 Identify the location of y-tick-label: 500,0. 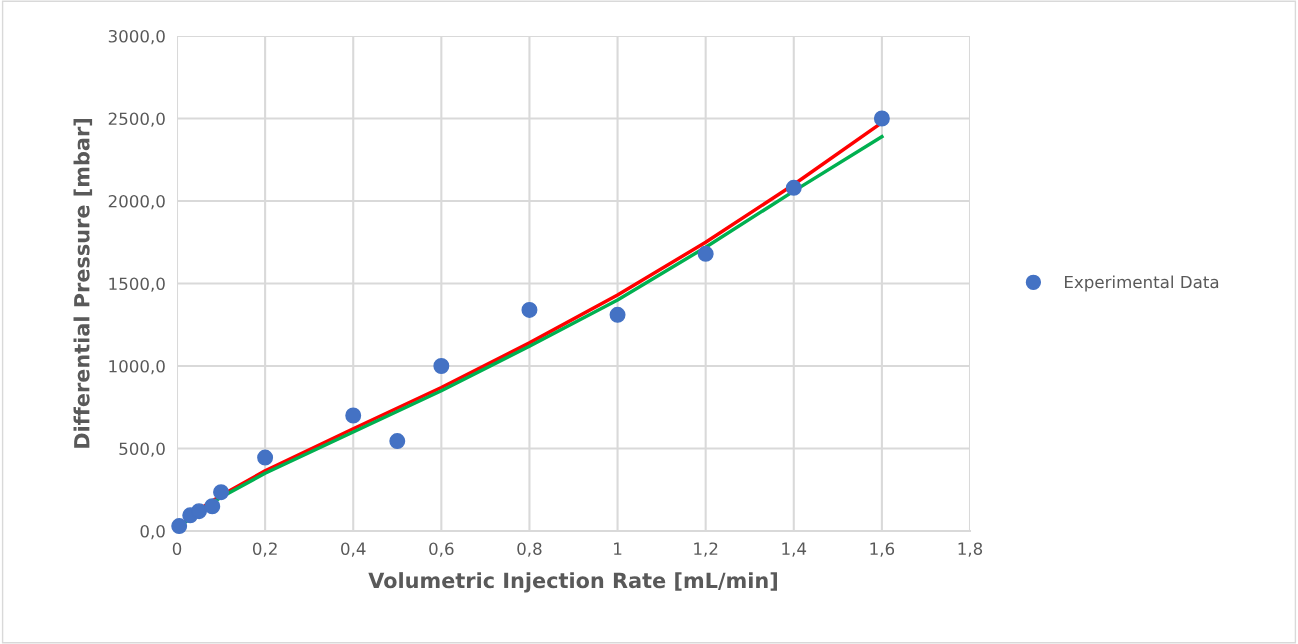
(142, 449).